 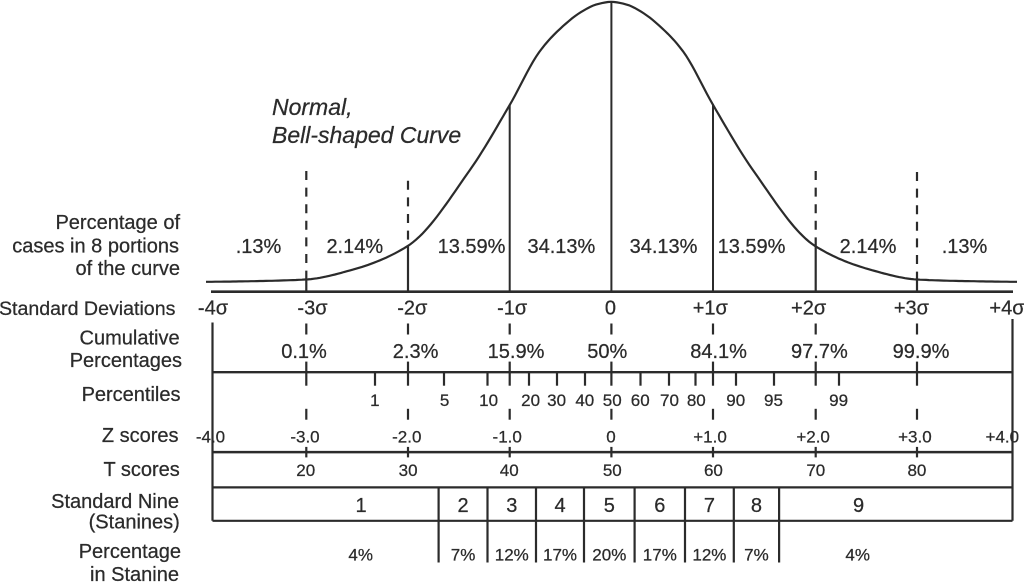 I want to click on svg-text: -2.0, so click(x=406, y=437).